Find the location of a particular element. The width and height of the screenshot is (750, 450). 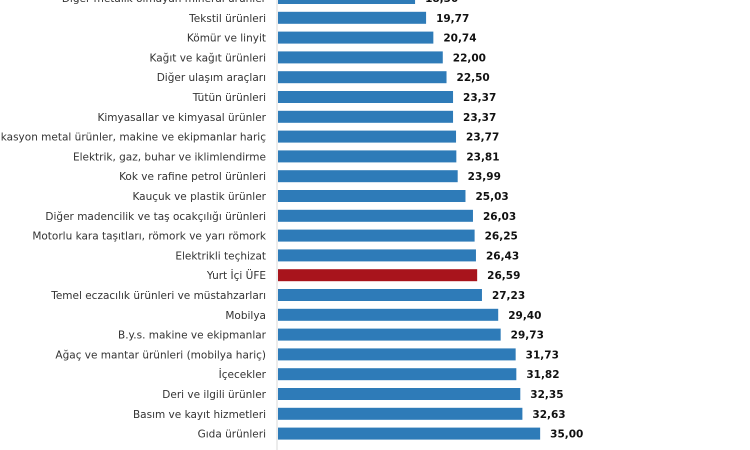

category-label: B.y.s. makine ve ekipmanlar is located at coordinates (192, 336).